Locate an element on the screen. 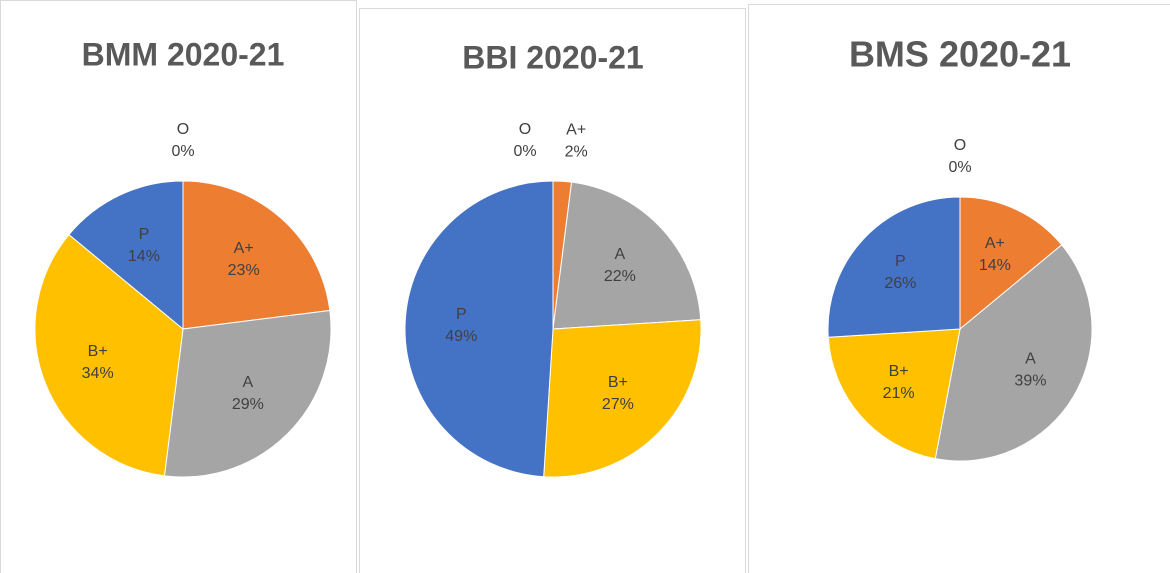 This screenshot has height=573, width=1170. value-label: 27% is located at coordinates (618, 404).